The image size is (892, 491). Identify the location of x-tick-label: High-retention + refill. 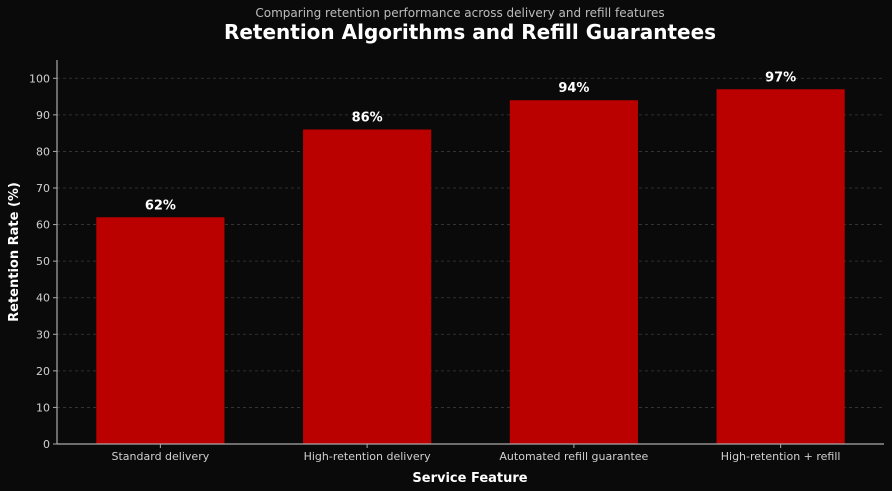
(781, 456).